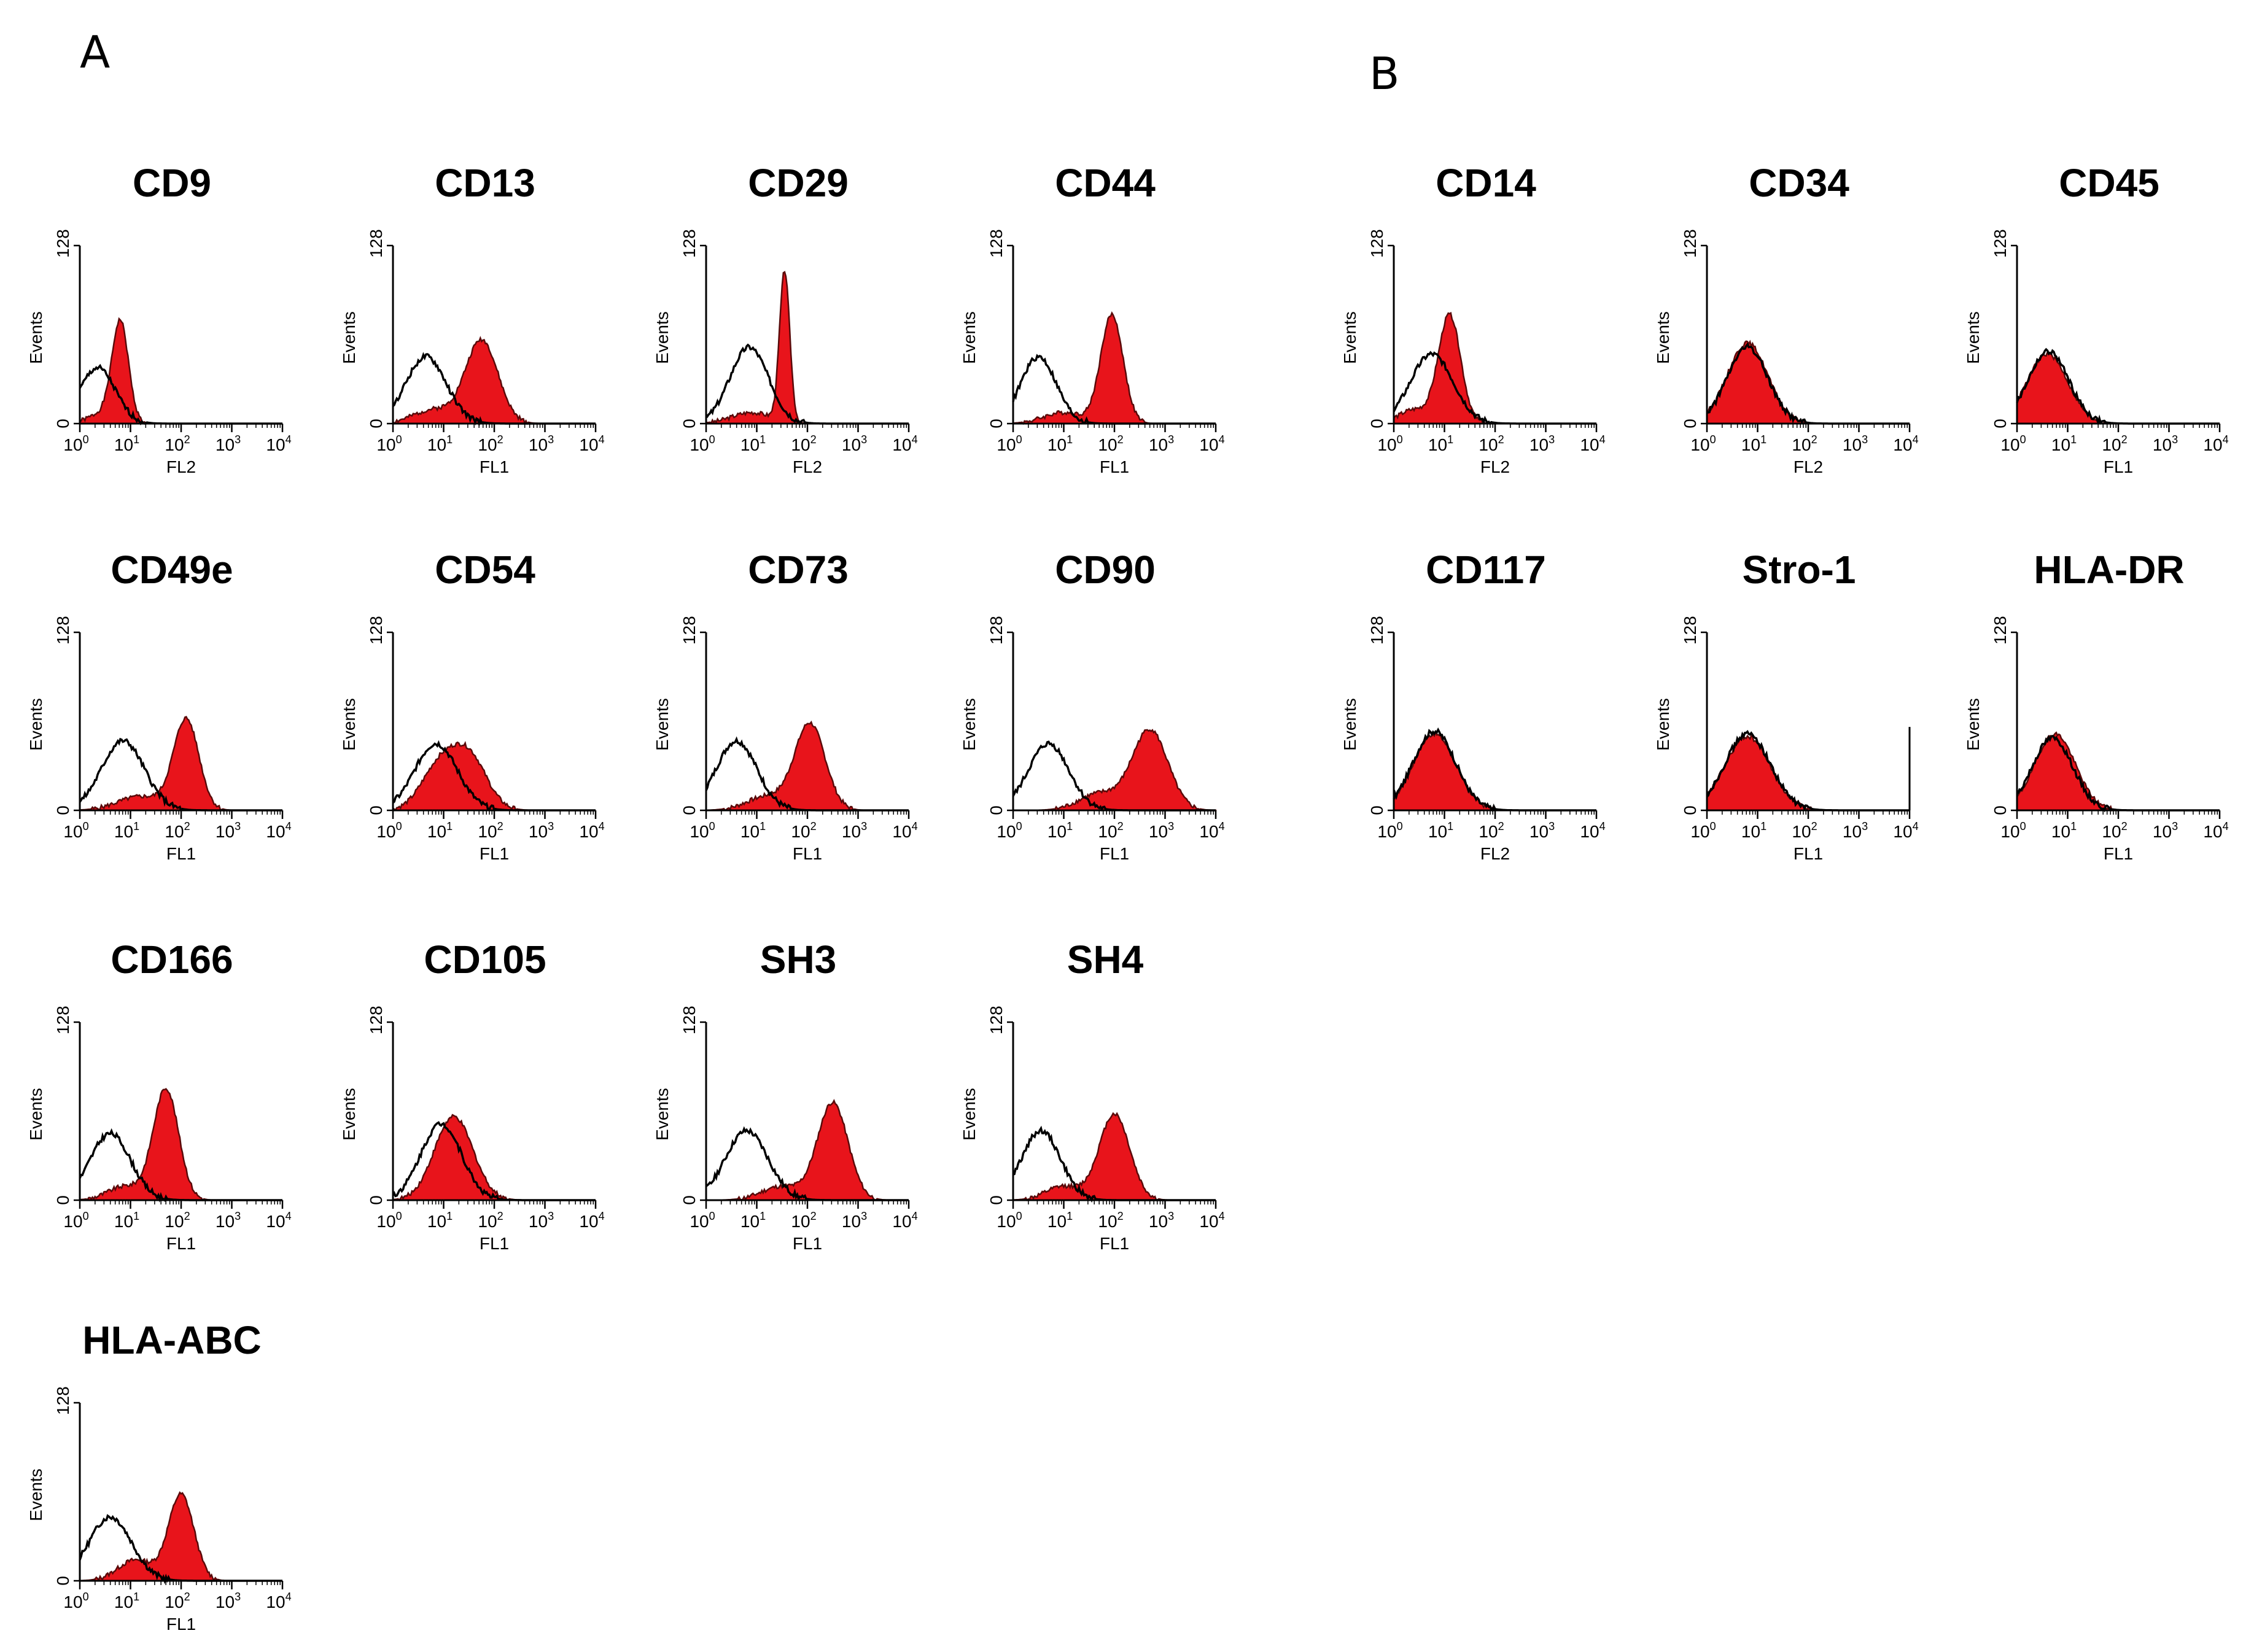 This screenshot has width=2262, height=1652. I want to click on histogram-title: CD90, so click(1105, 570).